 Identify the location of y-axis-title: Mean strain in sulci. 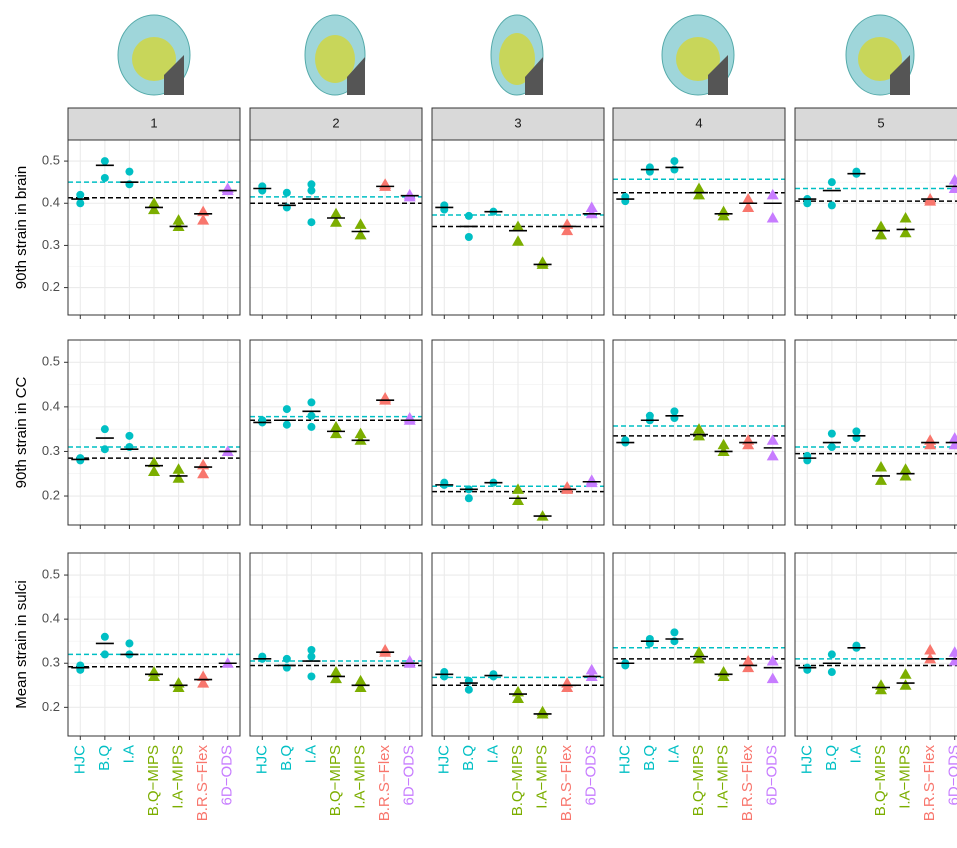
(21, 644).